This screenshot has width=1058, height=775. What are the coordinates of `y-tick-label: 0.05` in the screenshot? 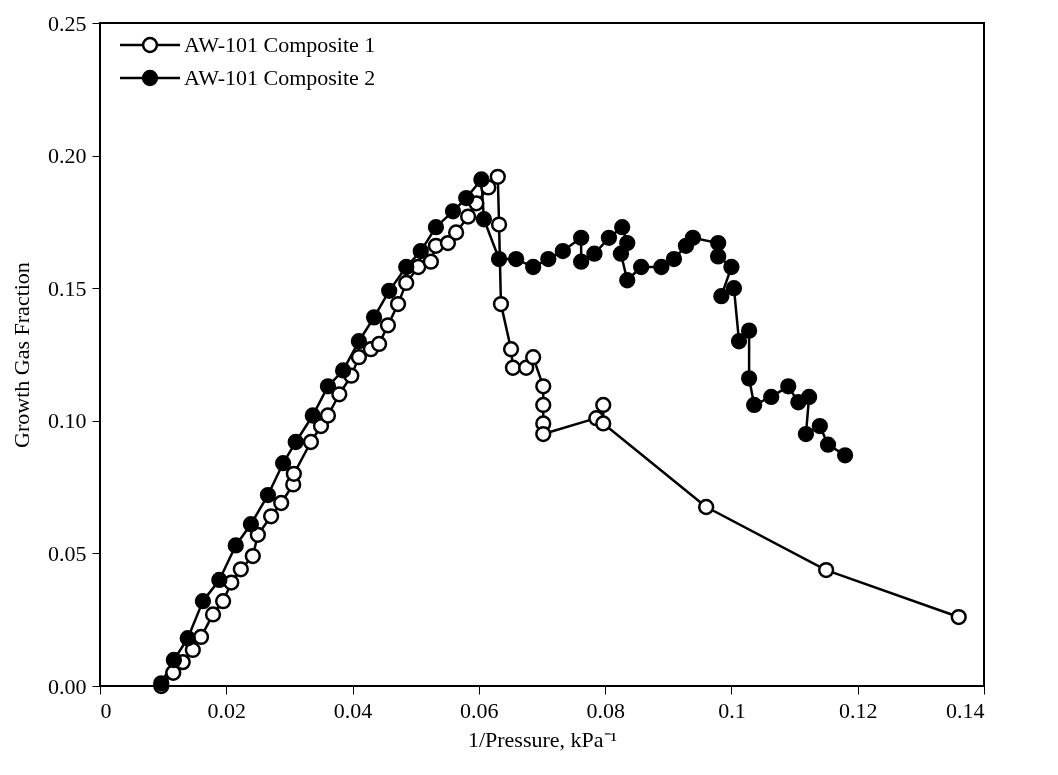 It's located at (67, 553).